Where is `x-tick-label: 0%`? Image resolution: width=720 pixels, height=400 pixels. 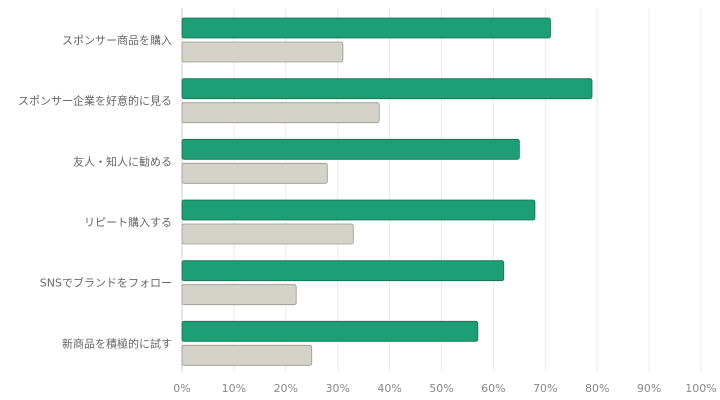 x-tick-label: 0% is located at coordinates (181, 388).